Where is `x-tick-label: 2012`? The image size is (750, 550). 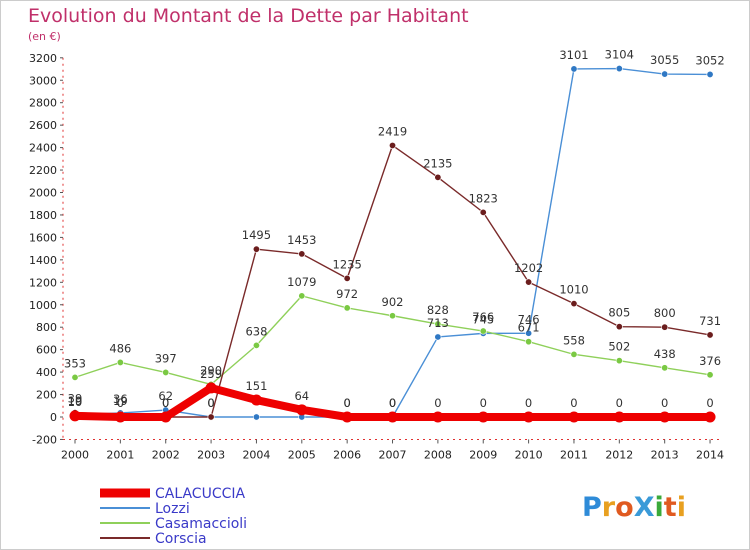
x-tick-label: 2012 is located at coordinates (619, 454).